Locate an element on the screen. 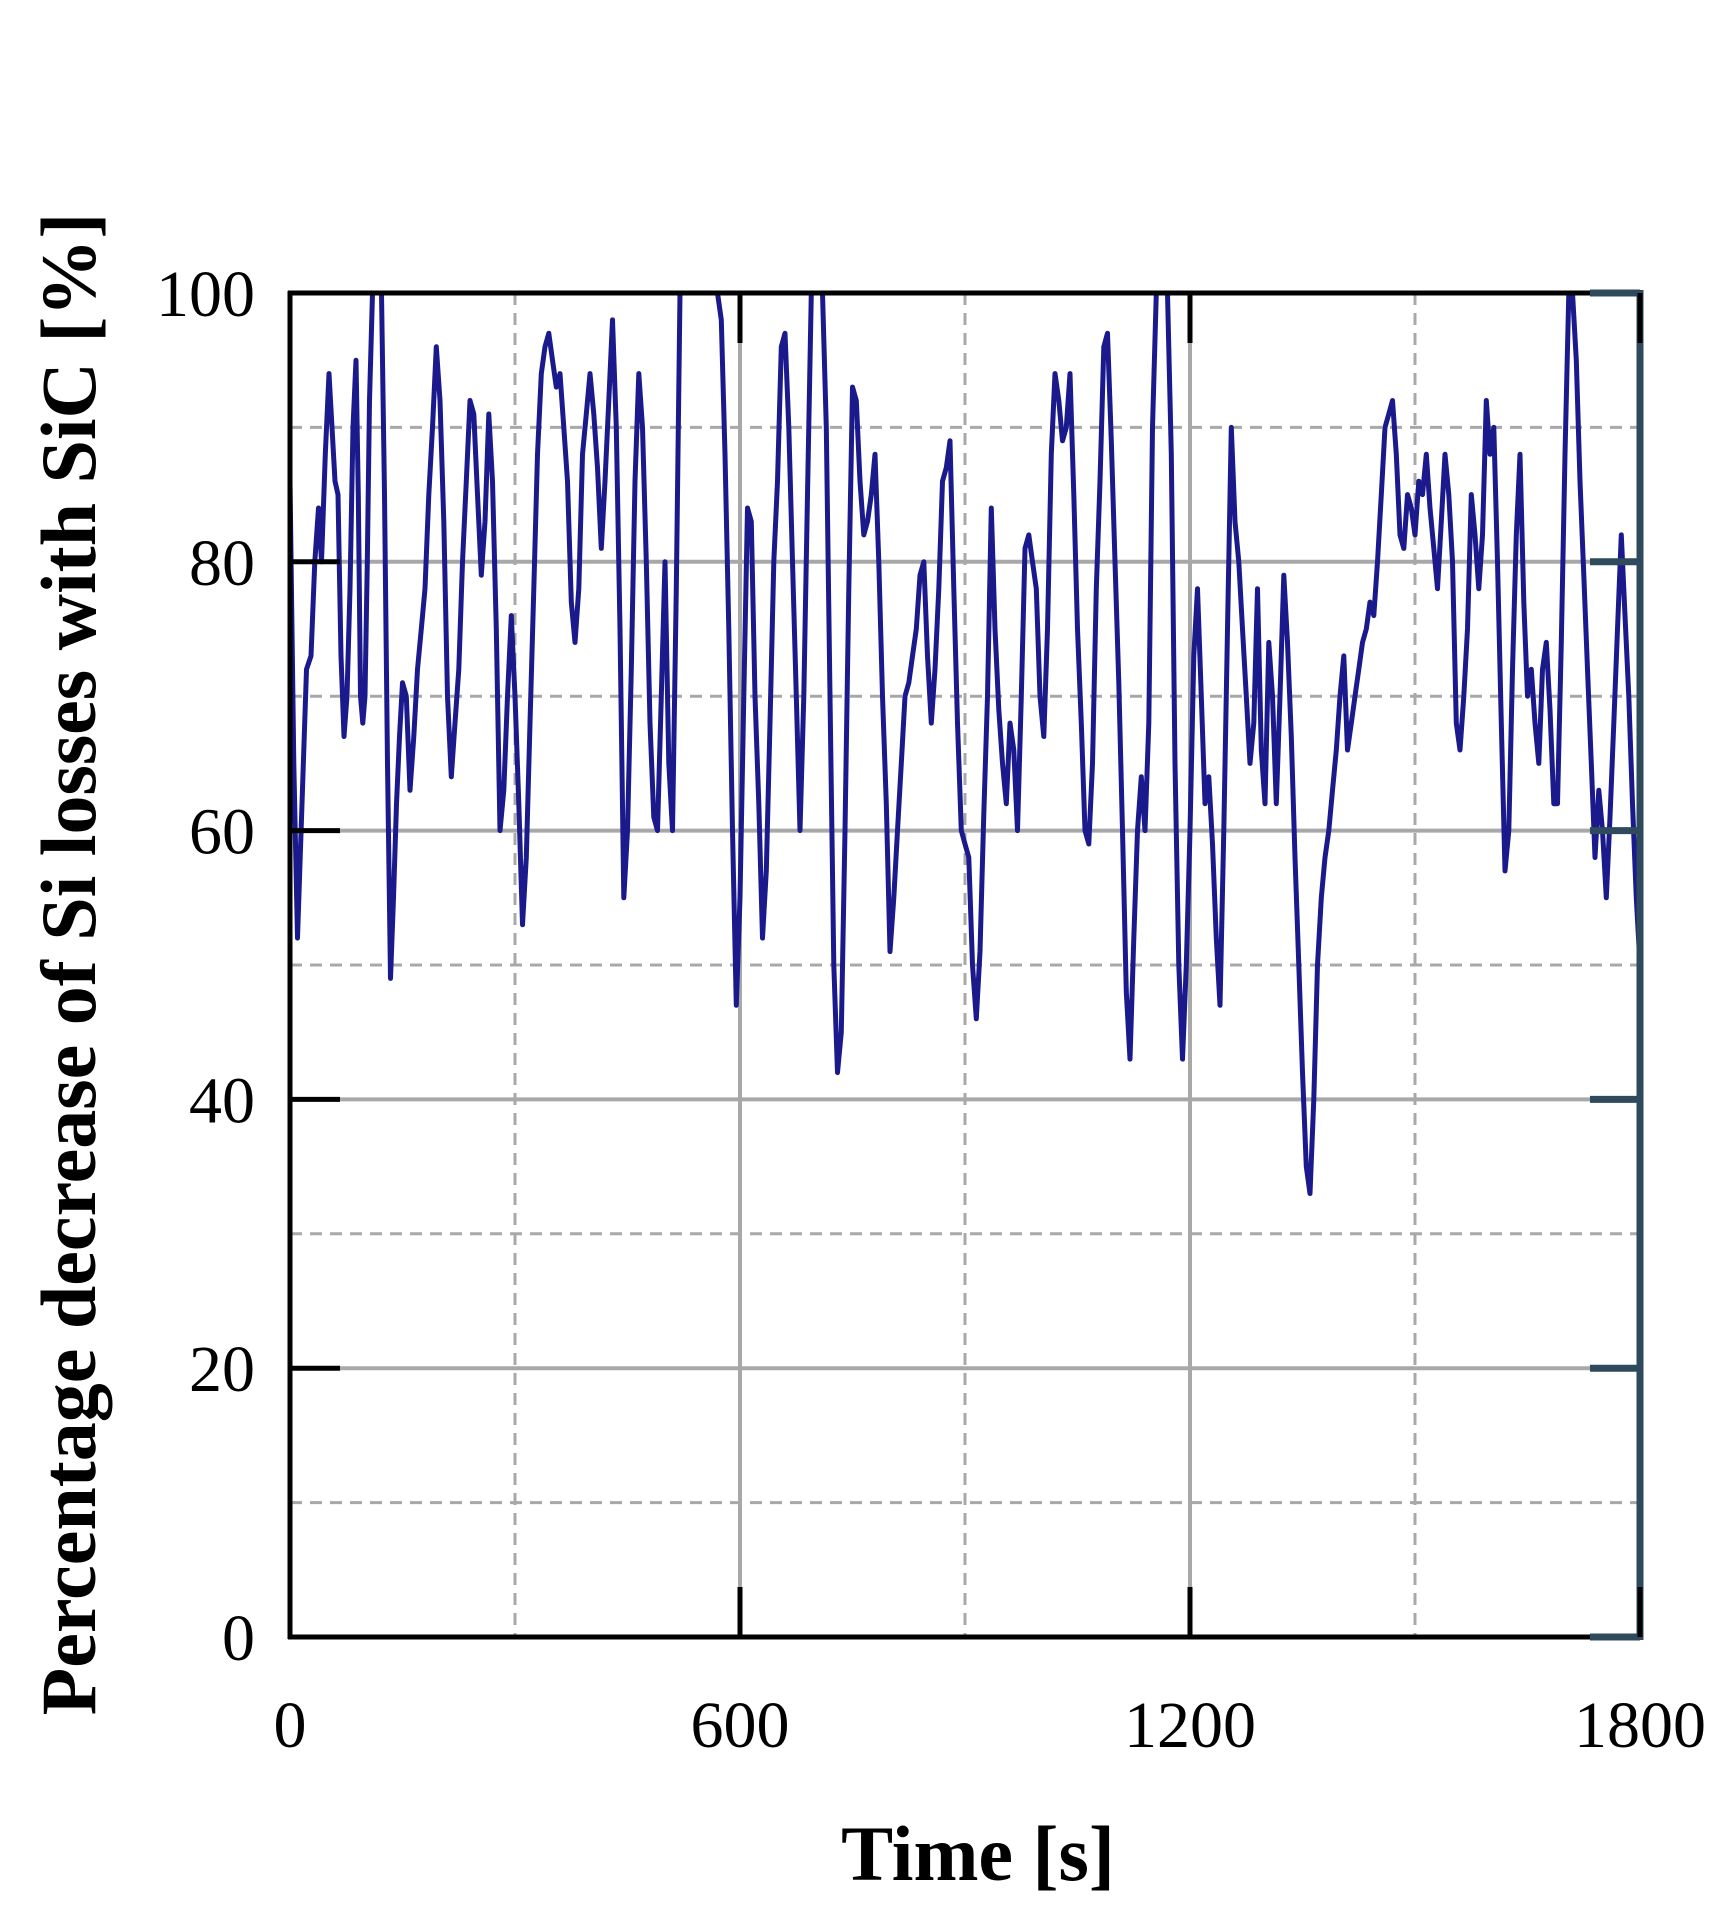  x-tick-label: 0 is located at coordinates (290, 1725).